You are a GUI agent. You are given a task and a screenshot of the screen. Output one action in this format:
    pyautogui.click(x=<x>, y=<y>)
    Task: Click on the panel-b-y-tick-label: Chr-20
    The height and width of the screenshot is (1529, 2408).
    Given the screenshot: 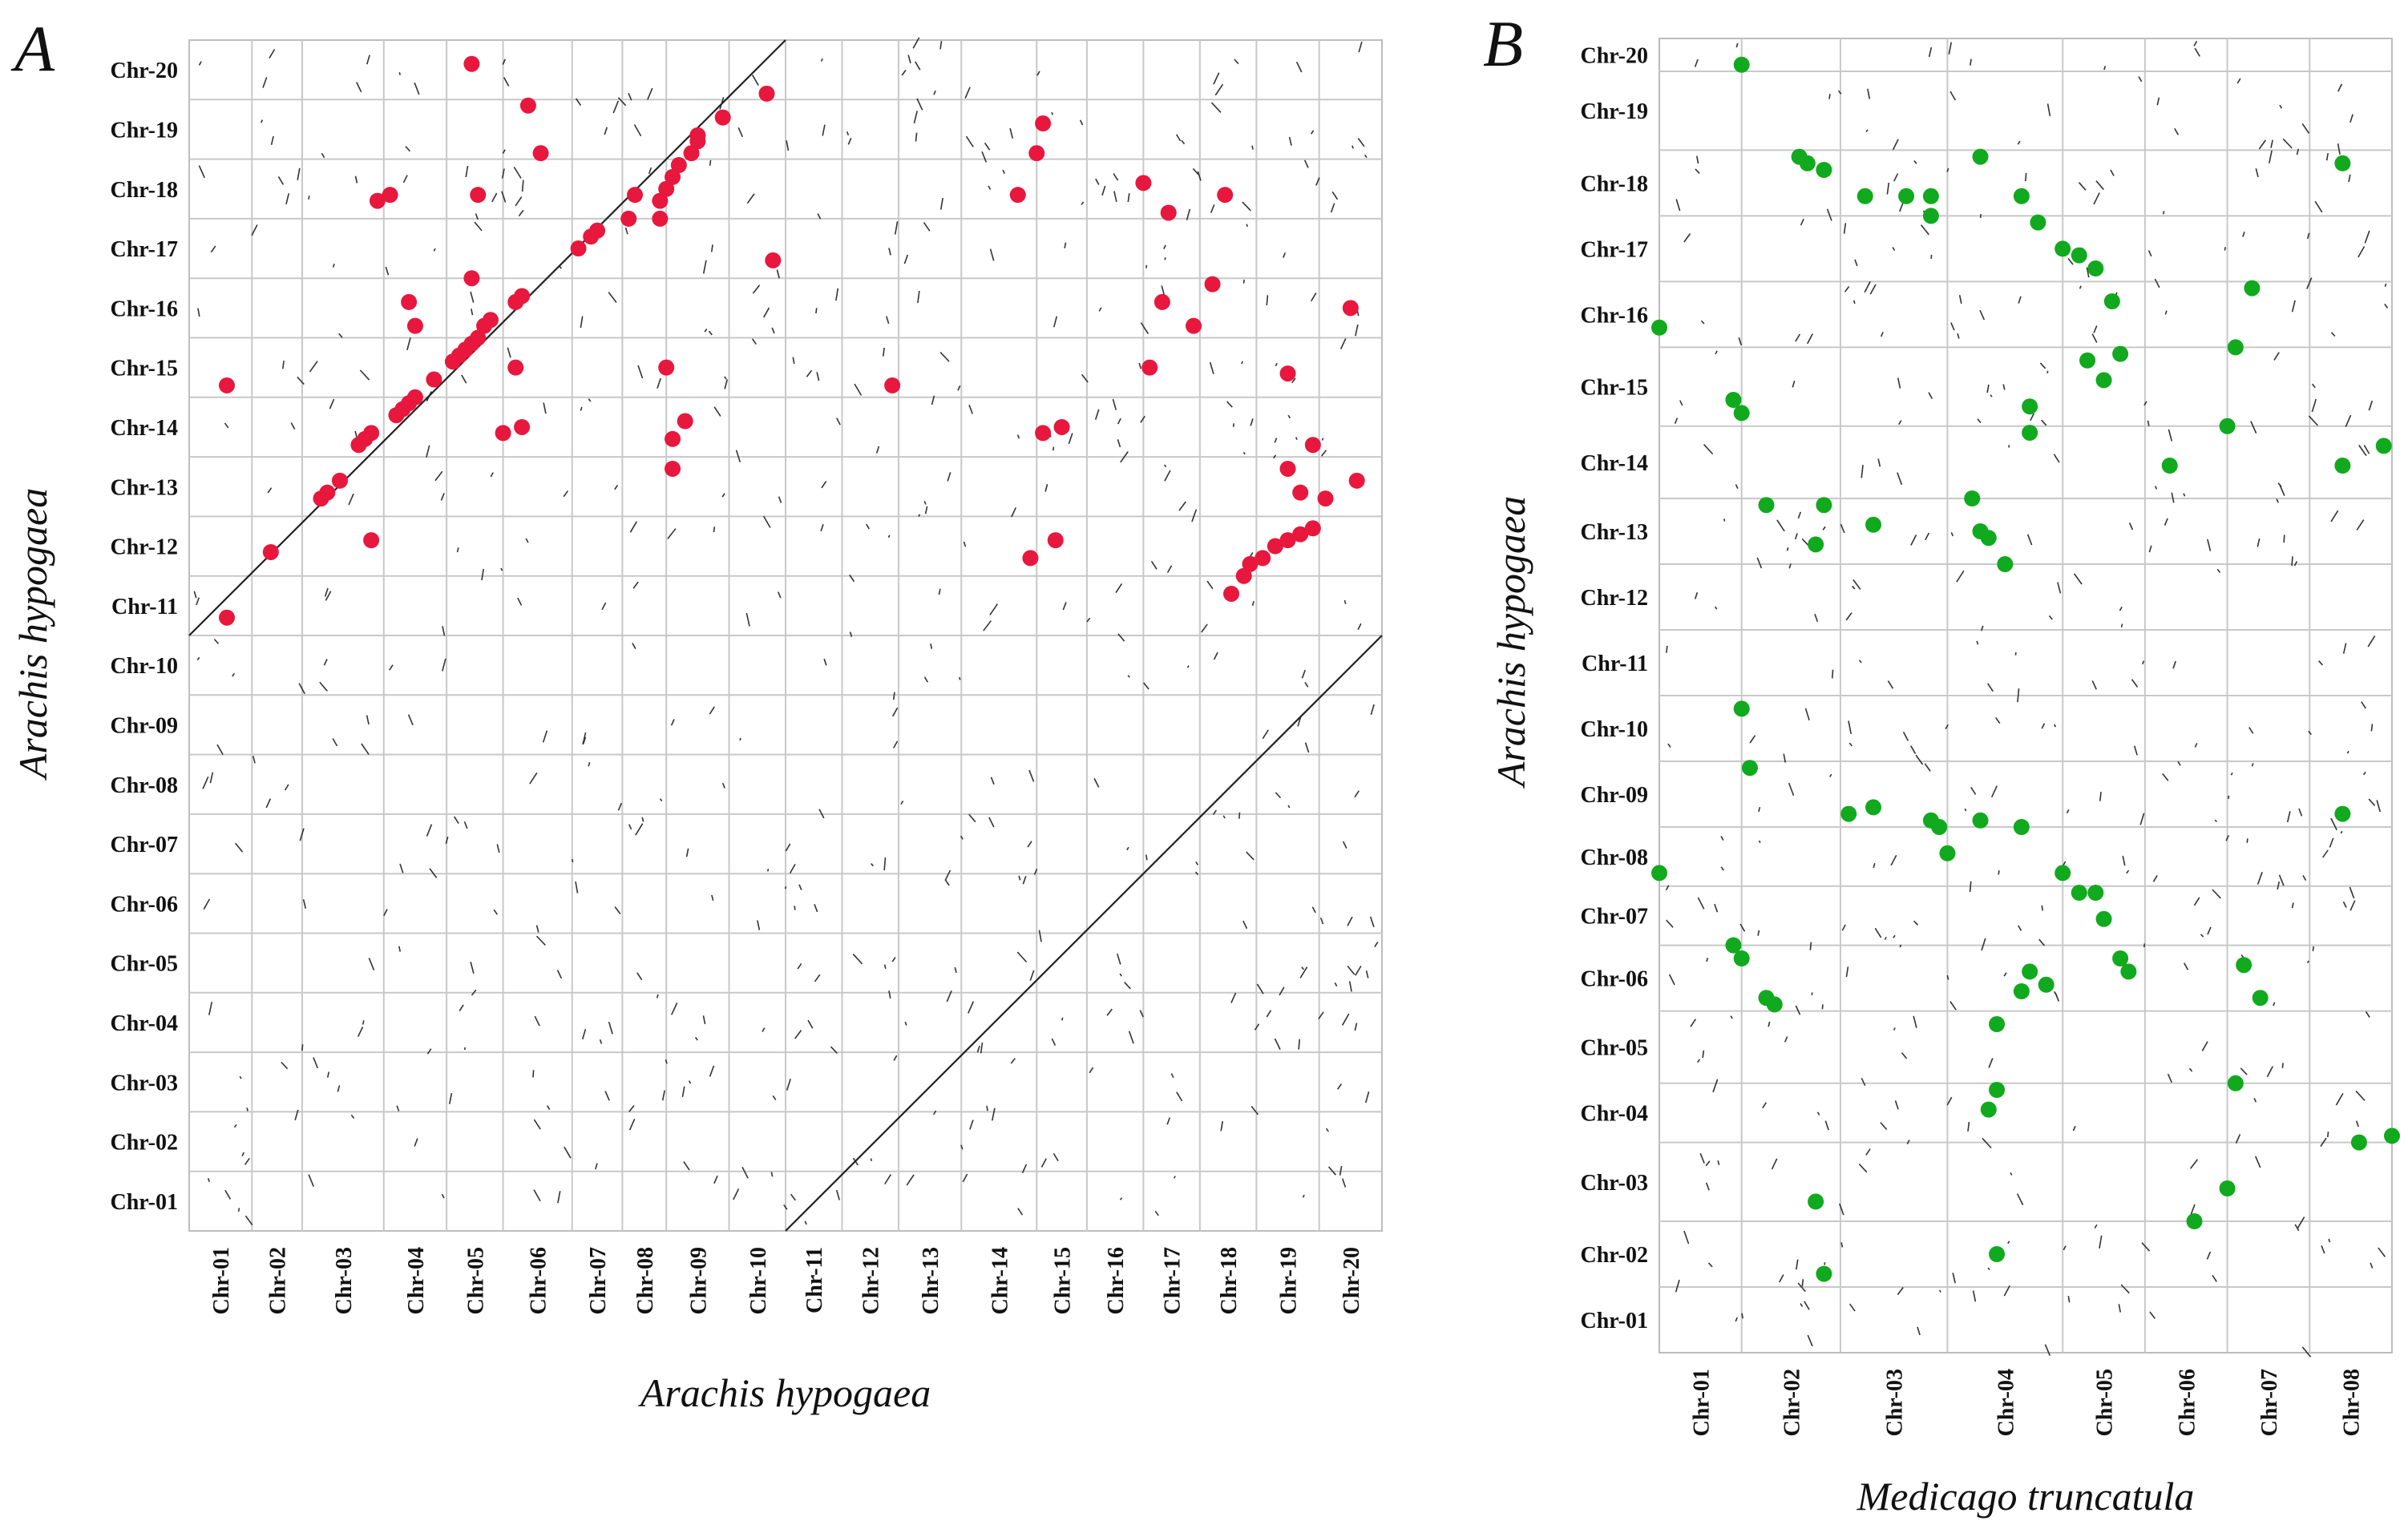 What is the action you would take?
    pyautogui.click(x=1614, y=56)
    